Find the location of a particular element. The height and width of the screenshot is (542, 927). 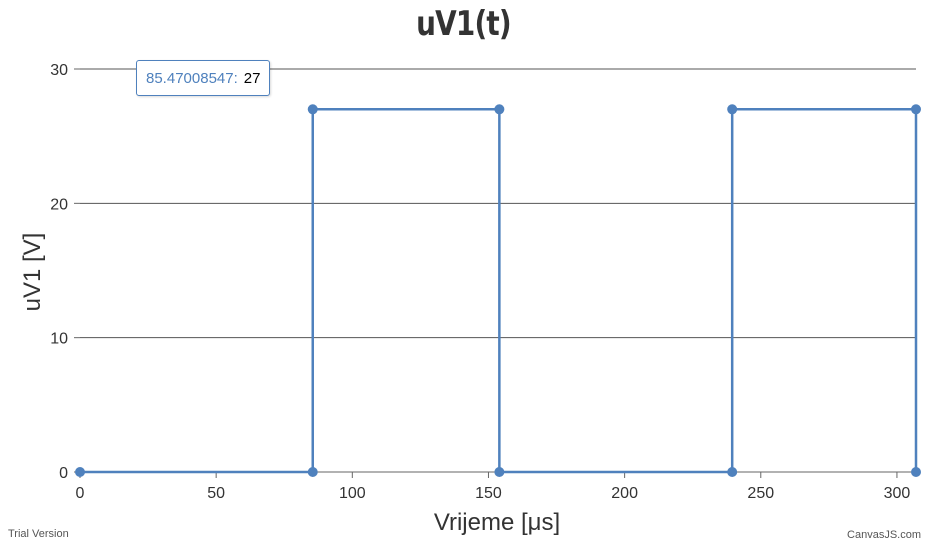

x-tick-label: 250 is located at coordinates (760, 493).